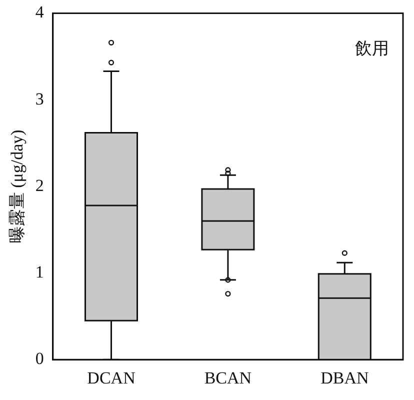  I want to click on y-tick-label: 1, so click(39, 272).